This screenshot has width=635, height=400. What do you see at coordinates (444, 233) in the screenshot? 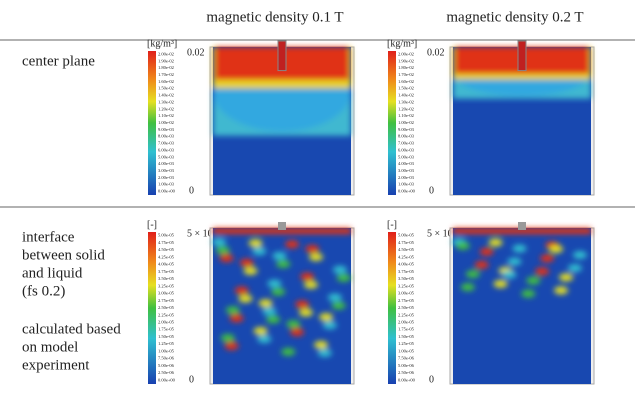
I see `max-label: 5 × 10⁻⁵` at bounding box center [444, 233].